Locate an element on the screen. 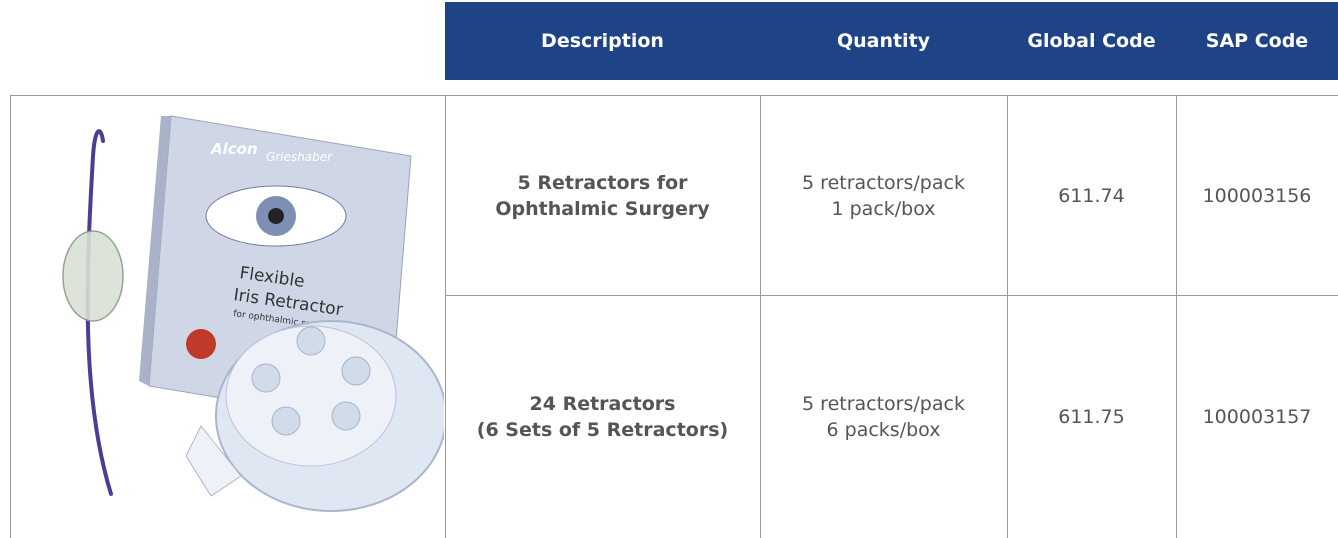  box-sub-brand: Grieshaber is located at coordinates (299, 157).